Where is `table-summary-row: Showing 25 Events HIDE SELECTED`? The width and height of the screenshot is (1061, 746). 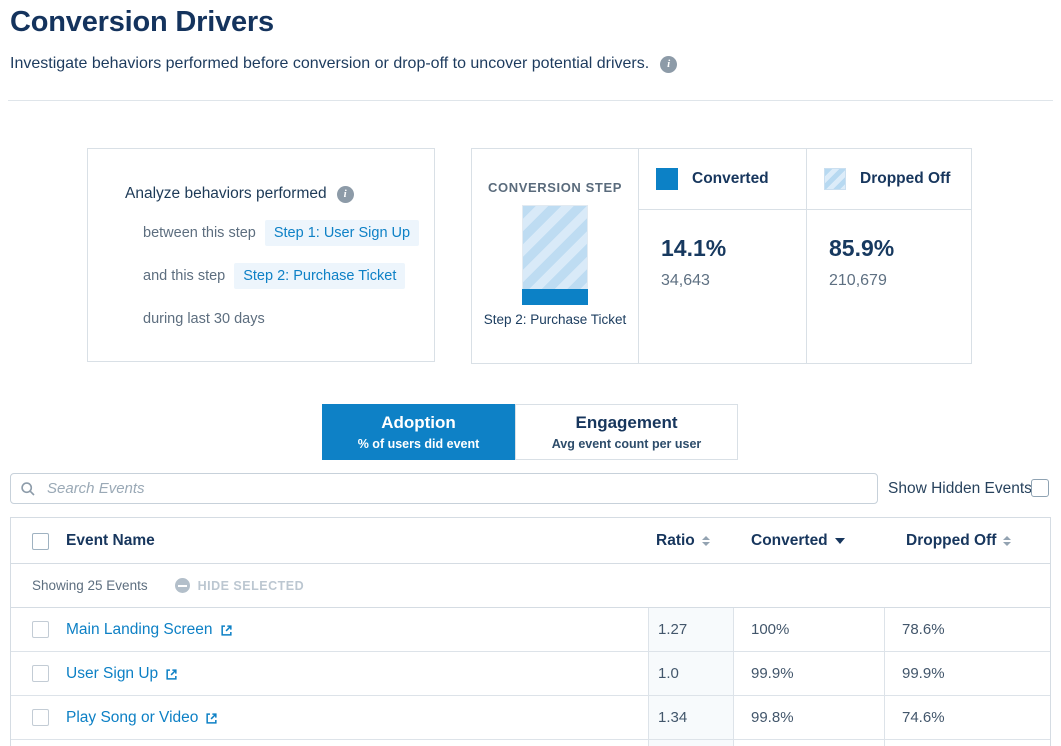 table-summary-row: Showing 25 Events HIDE SELECTED is located at coordinates (530, 586).